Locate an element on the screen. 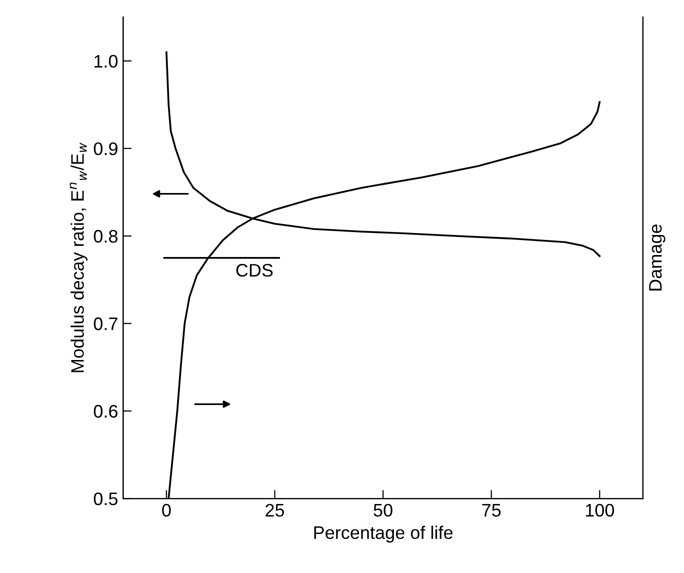  y-tick-label: 0.7 is located at coordinates (106, 323).